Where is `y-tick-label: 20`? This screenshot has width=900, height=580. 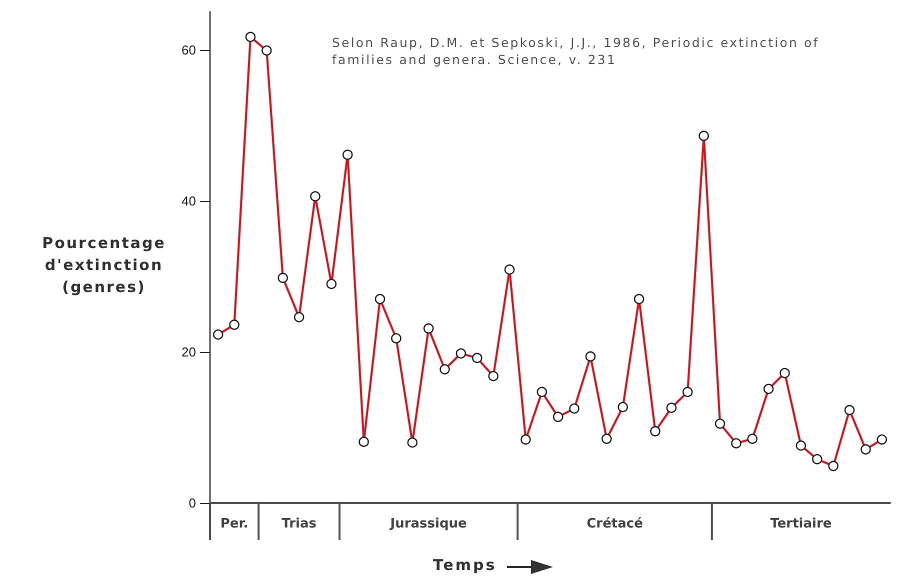 y-tick-label: 20 is located at coordinates (189, 352).